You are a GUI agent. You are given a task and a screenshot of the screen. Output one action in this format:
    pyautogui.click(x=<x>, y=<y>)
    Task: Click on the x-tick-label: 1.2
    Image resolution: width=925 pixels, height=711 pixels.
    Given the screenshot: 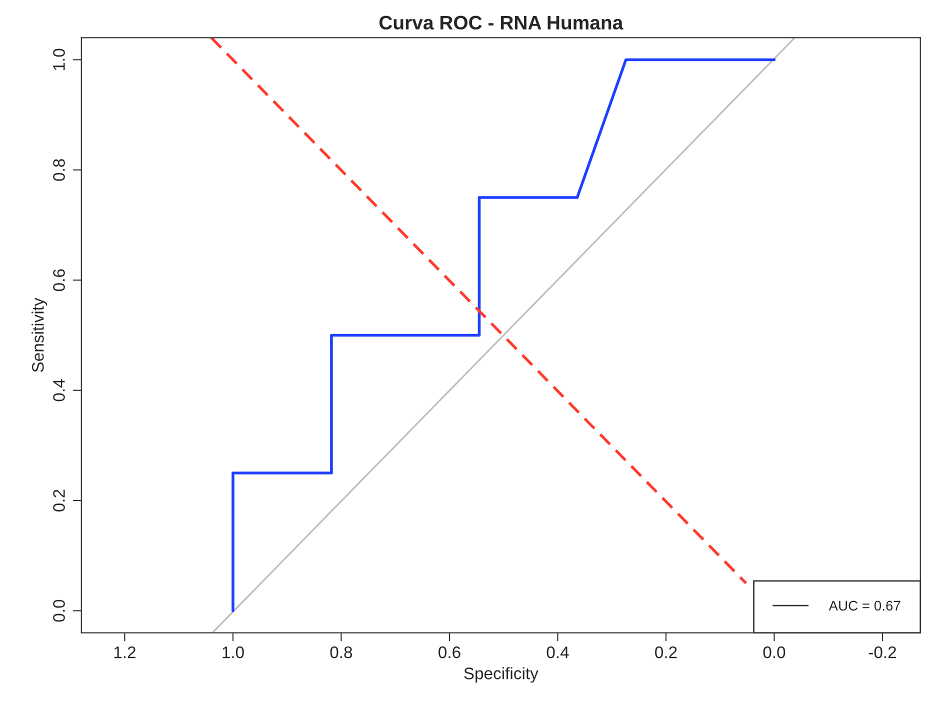 What is the action you would take?
    pyautogui.click(x=125, y=652)
    